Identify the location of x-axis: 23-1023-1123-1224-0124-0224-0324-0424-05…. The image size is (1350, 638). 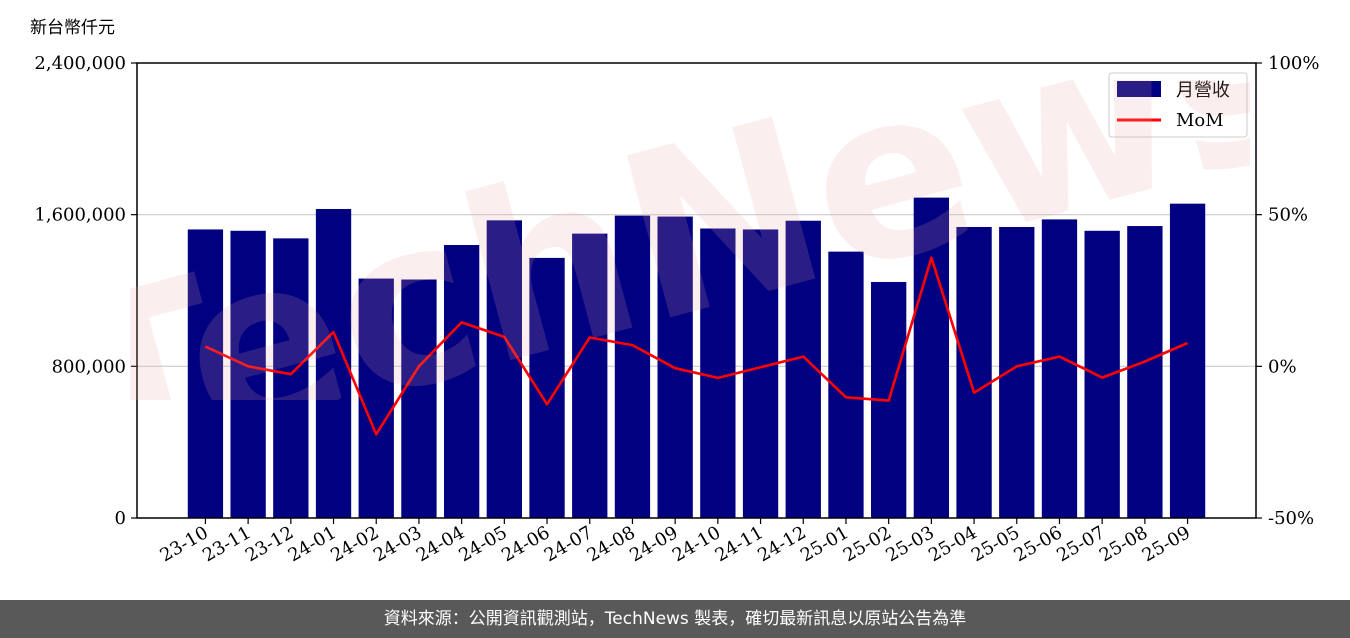
(675, 542).